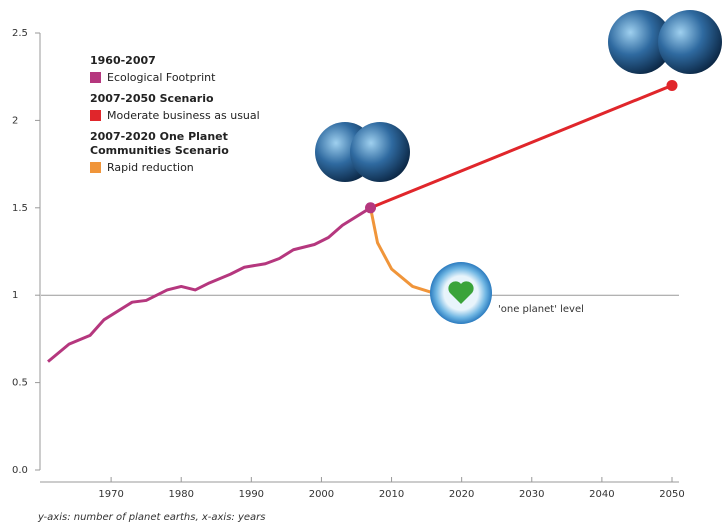 The width and height of the screenshot is (725, 529). I want to click on y-tick-label: 2.5, so click(20, 33).